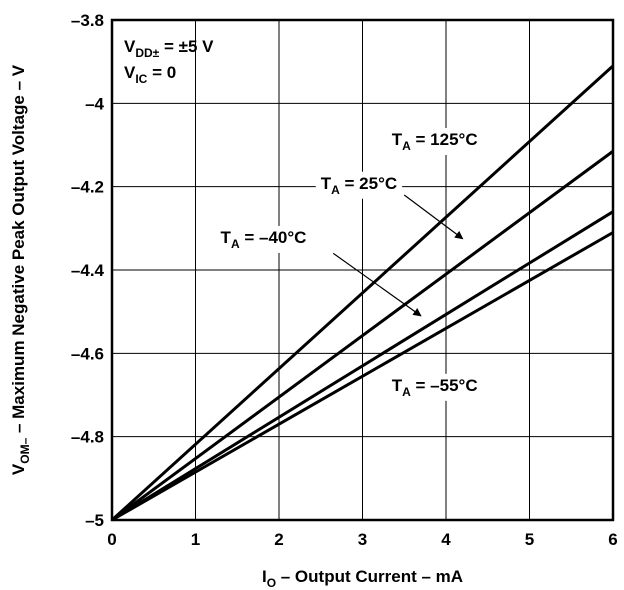 This screenshot has height=590, width=624. What do you see at coordinates (150, 74) in the screenshot?
I see `condition-label: VIC = 0` at bounding box center [150, 74].